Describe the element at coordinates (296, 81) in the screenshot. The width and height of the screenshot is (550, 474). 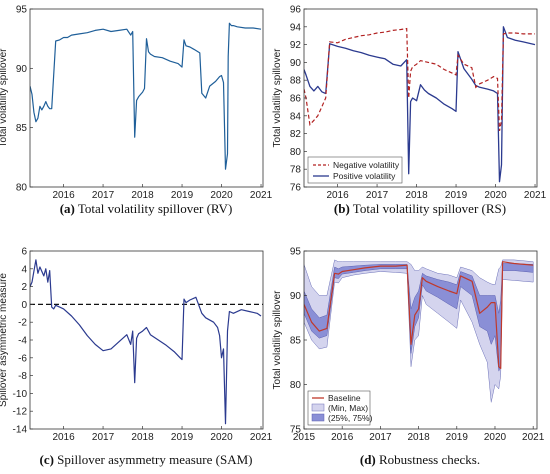
I see `y-tick-label: 88` at that location.